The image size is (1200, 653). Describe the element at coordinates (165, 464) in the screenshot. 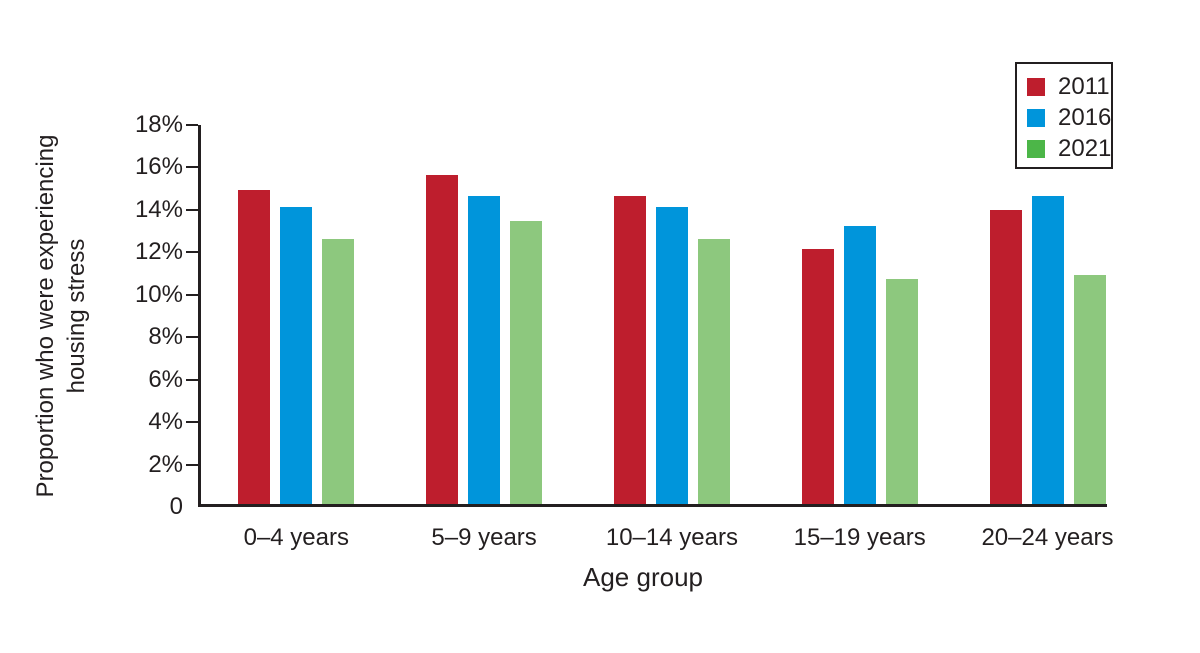

I see `y-tick-label: 2%` at that location.